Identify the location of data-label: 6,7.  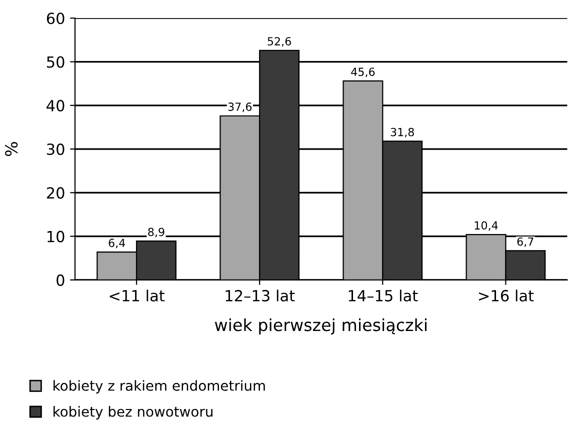
(525, 242).